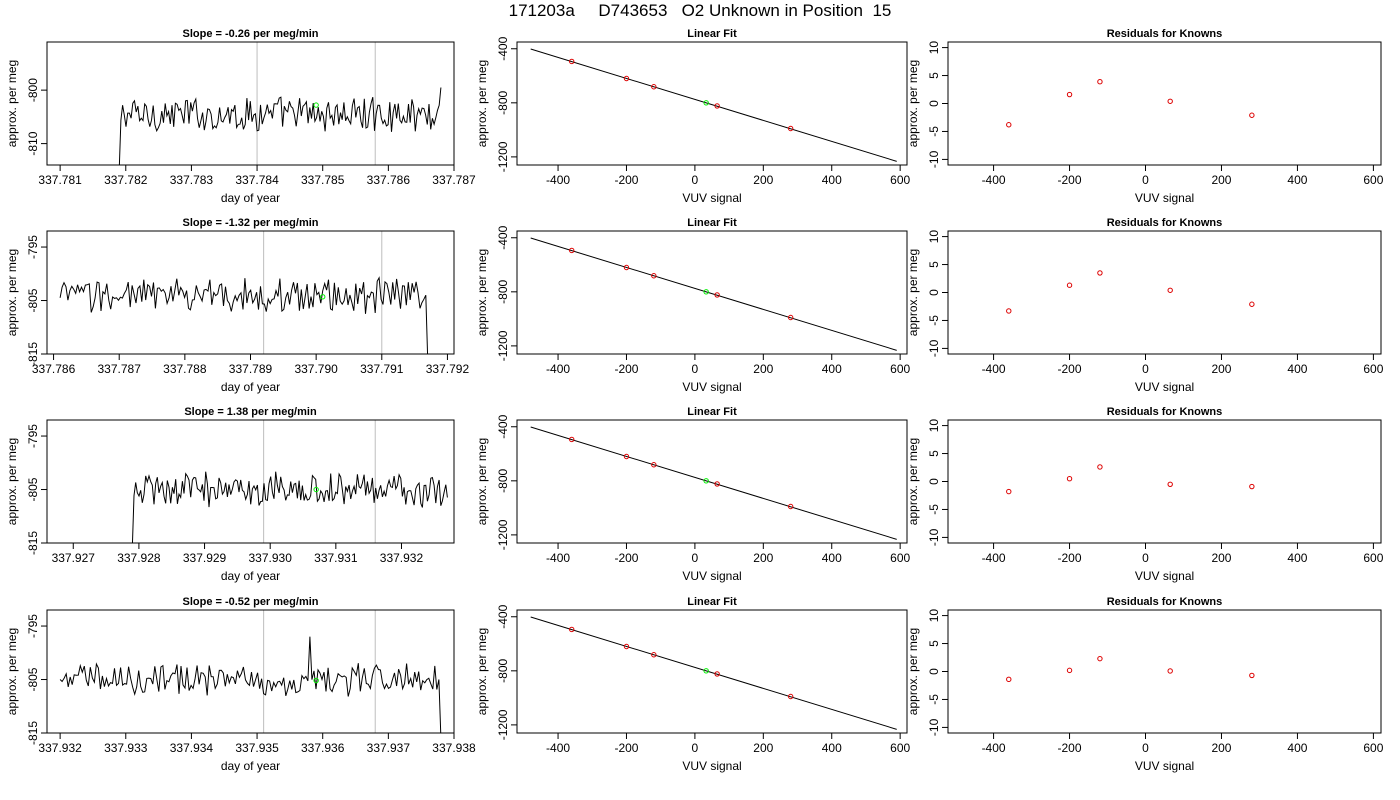 The width and height of the screenshot is (1400, 800). I want to click on x-tick-label: 337.792, so click(448, 369).